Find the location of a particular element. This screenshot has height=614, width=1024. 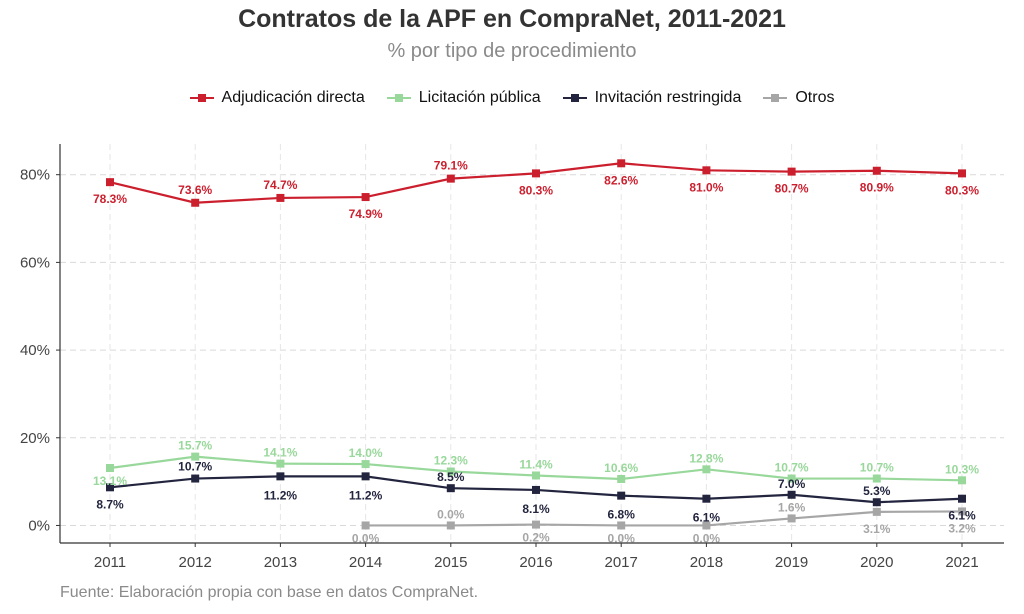

data-label-licitacion-publica: 13.1% is located at coordinates (110, 481).